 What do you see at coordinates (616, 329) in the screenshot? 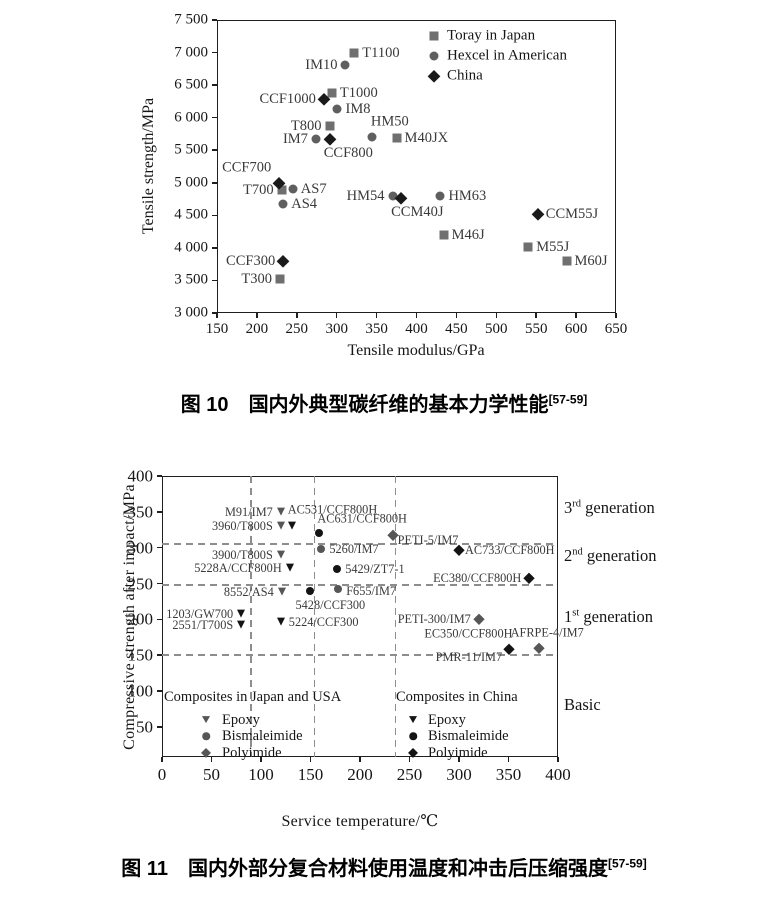
I see `x-tick-label: 650` at bounding box center [616, 329].